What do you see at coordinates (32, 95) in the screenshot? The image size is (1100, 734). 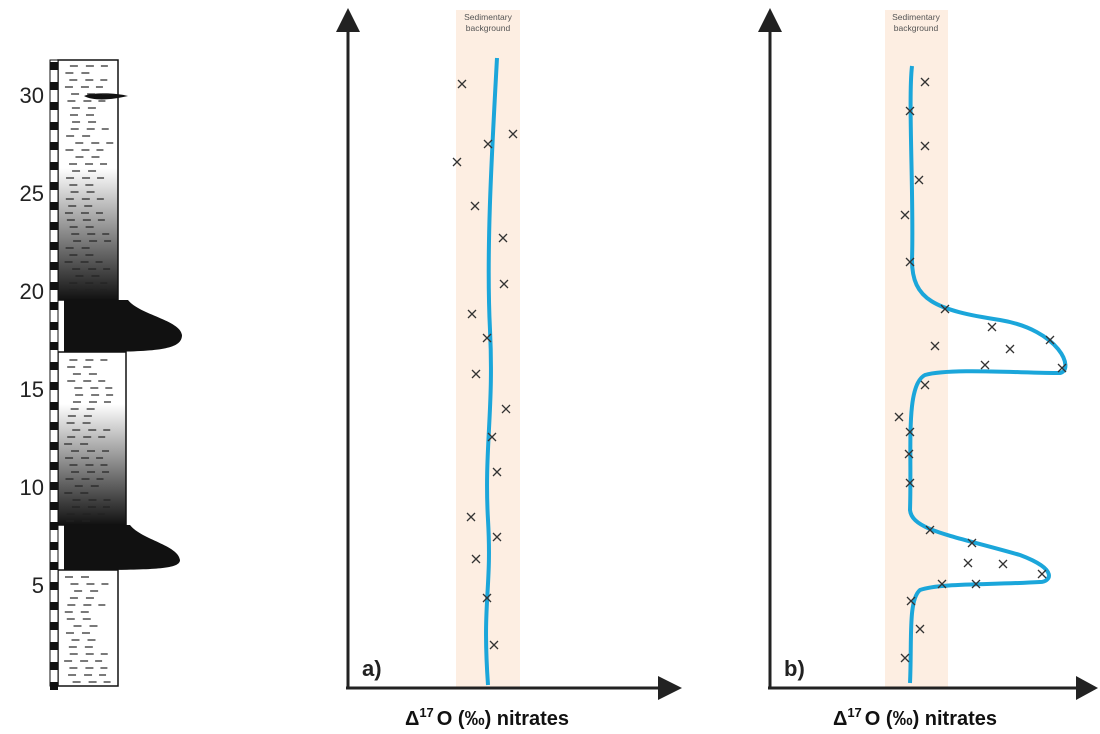 I see `depth-tick-label: 30` at bounding box center [32, 95].